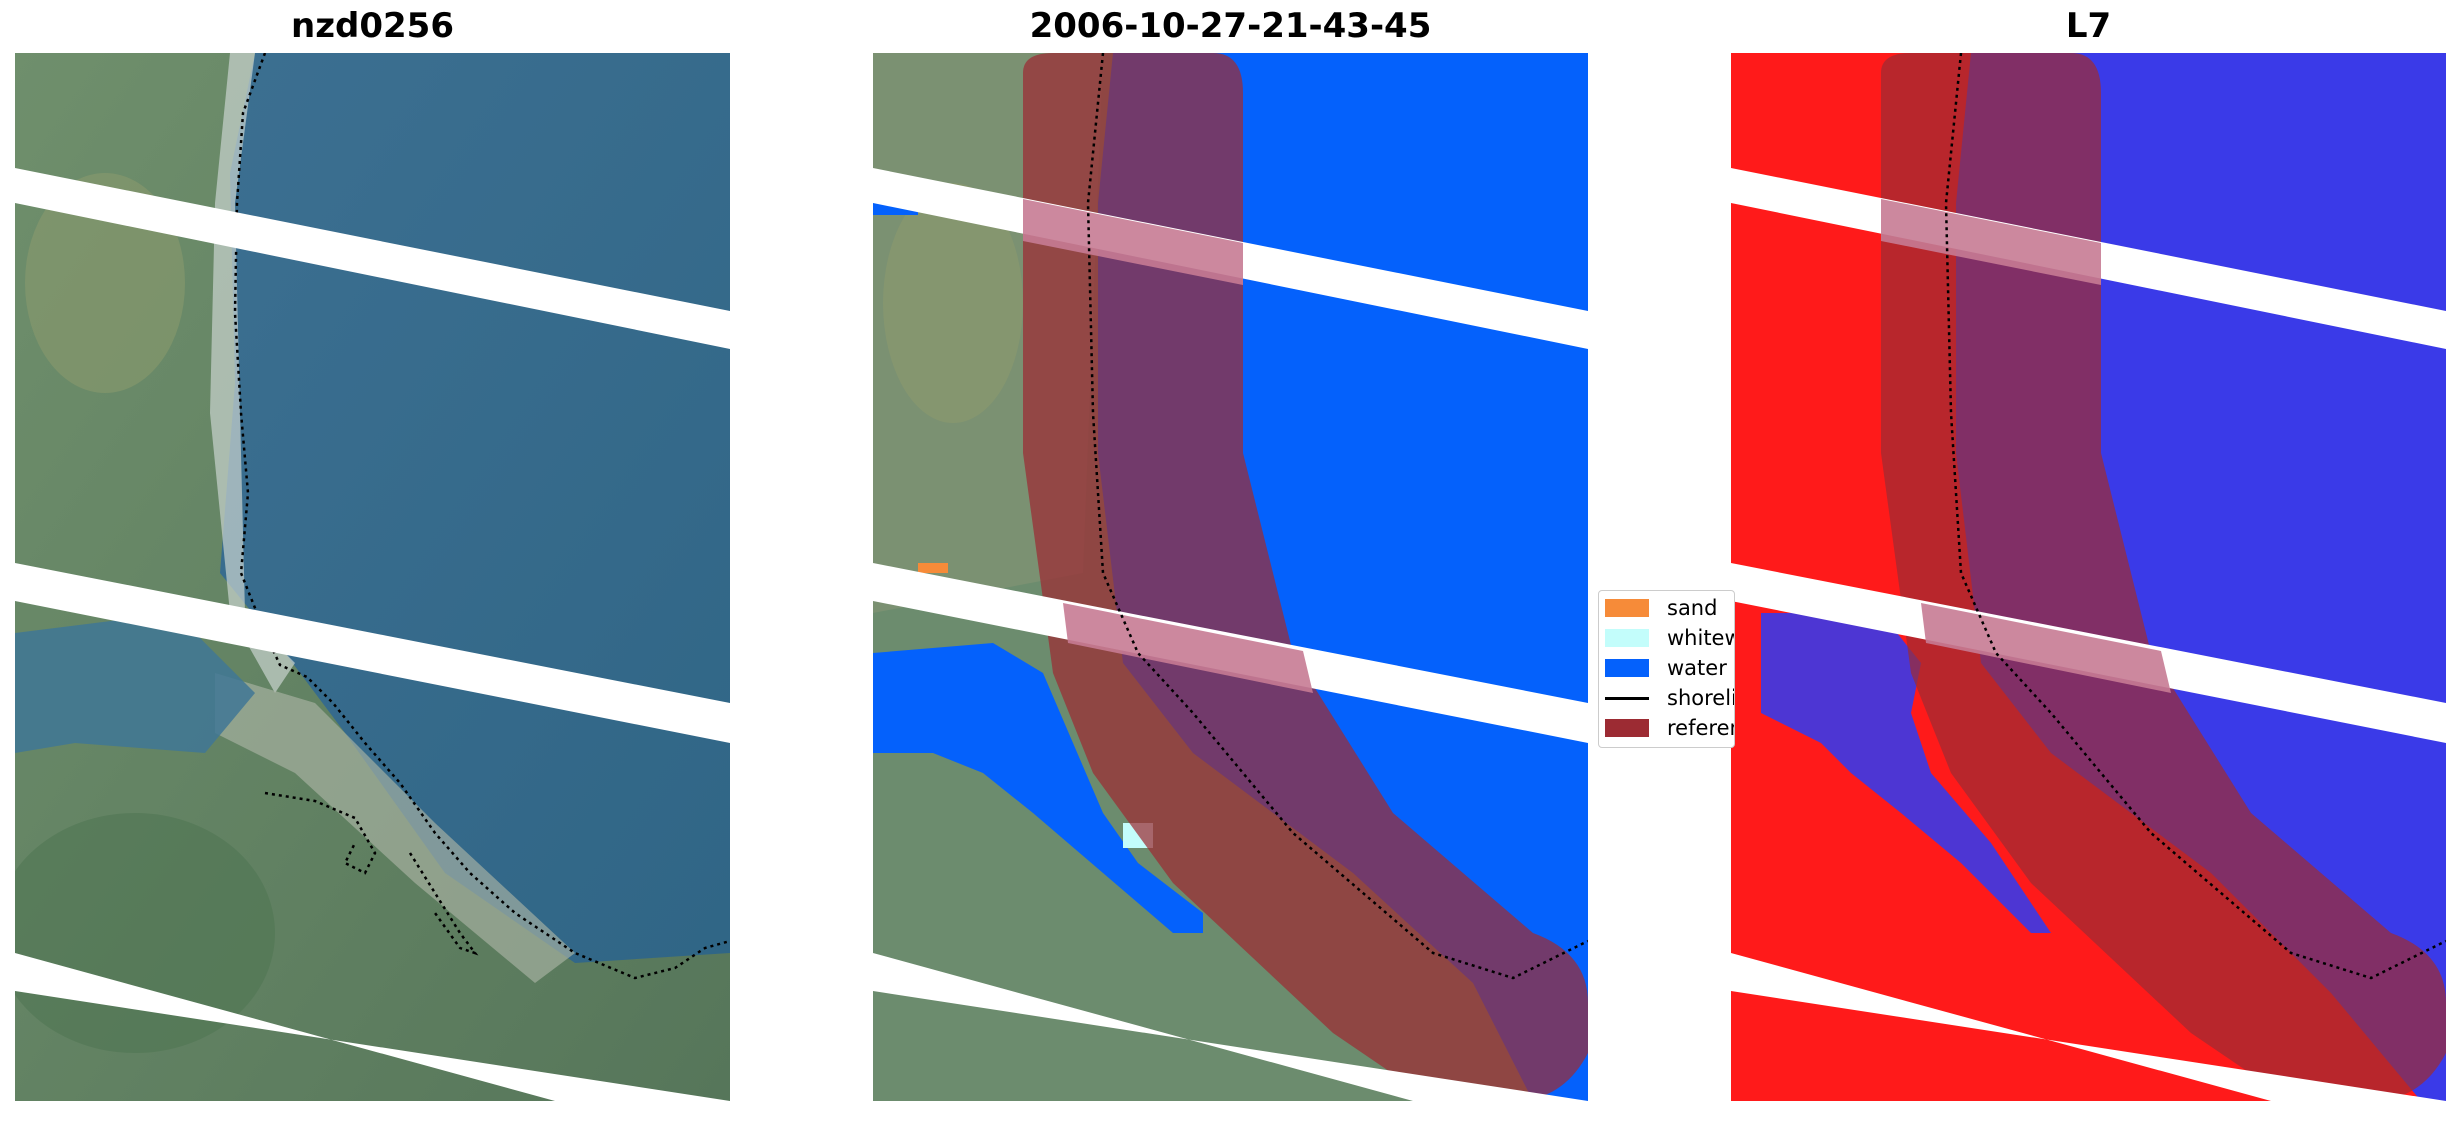 Image resolution: width=2460 pixels, height=1122 pixels. I want to click on legend-label-shoreline: shoreline, so click(1700, 698).